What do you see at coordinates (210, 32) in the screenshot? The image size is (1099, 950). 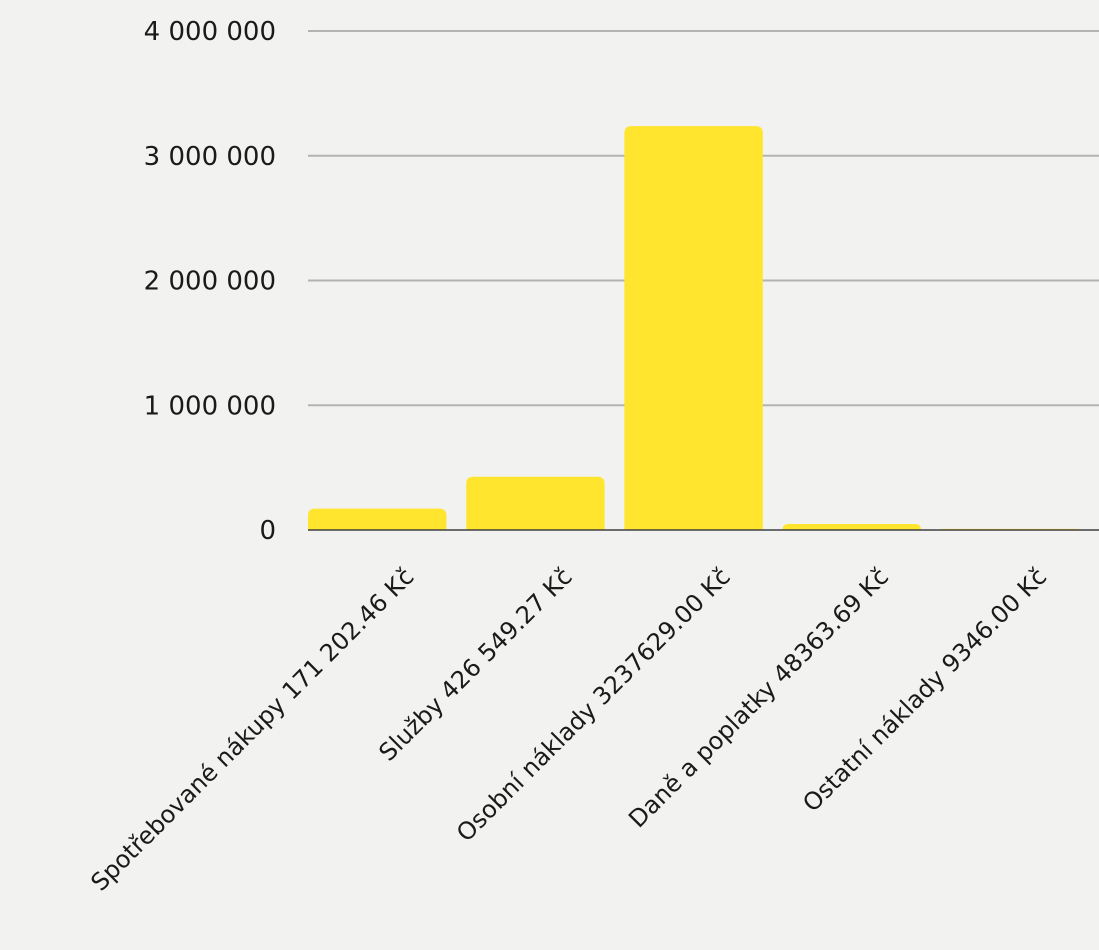 I see `y-tick-label: 4 000 000` at bounding box center [210, 32].